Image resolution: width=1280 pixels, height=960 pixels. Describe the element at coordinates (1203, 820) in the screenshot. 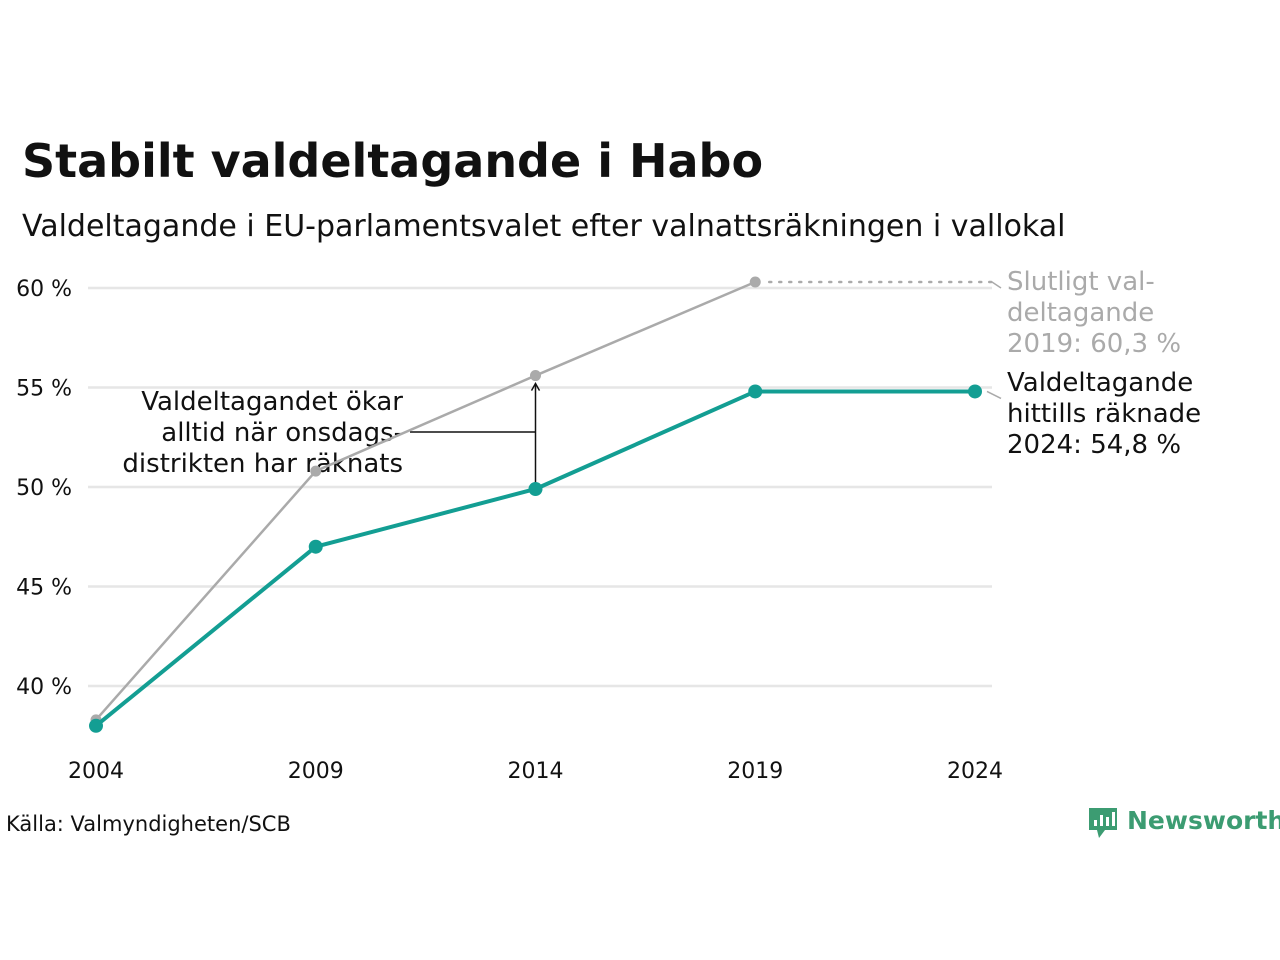

I see `brand-name: Newsworthy` at that location.